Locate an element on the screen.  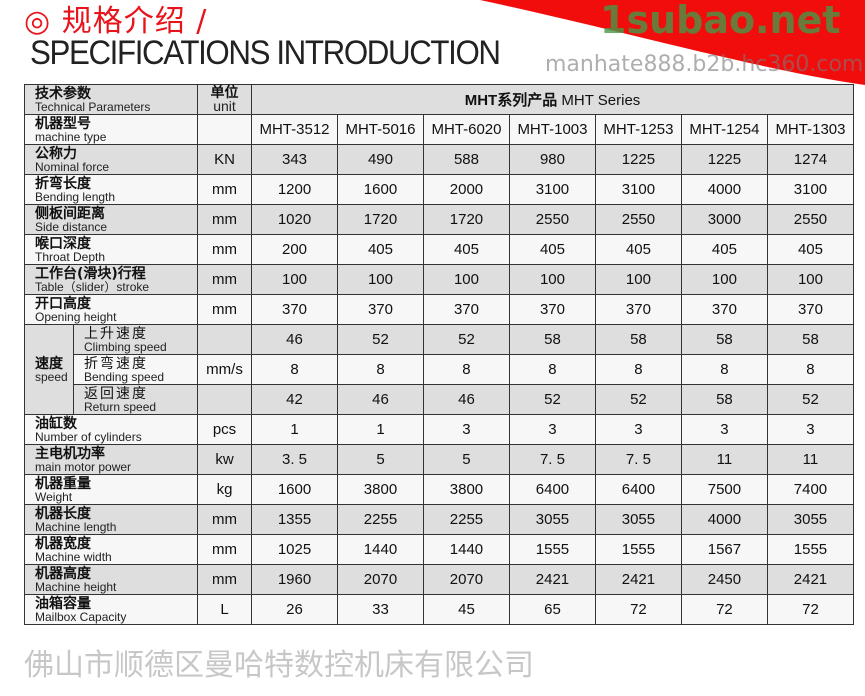
param-en: Bending length is located at coordinates (75, 196).